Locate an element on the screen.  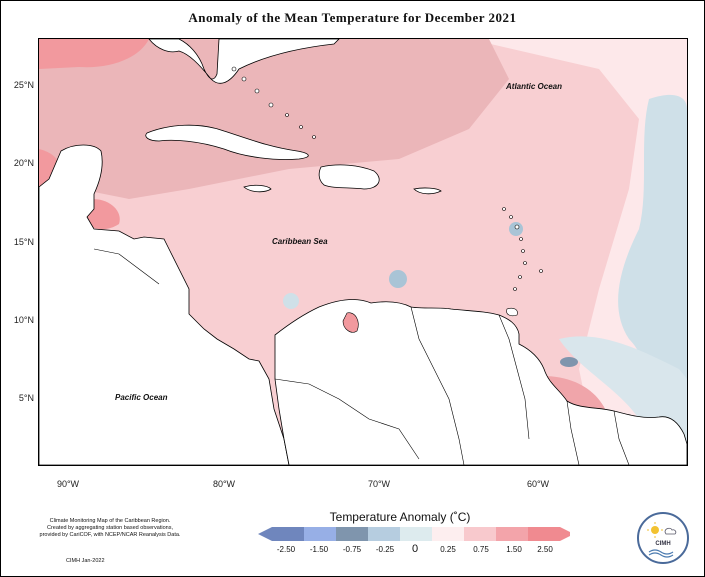
land-hispaniola is located at coordinates (349, 177).